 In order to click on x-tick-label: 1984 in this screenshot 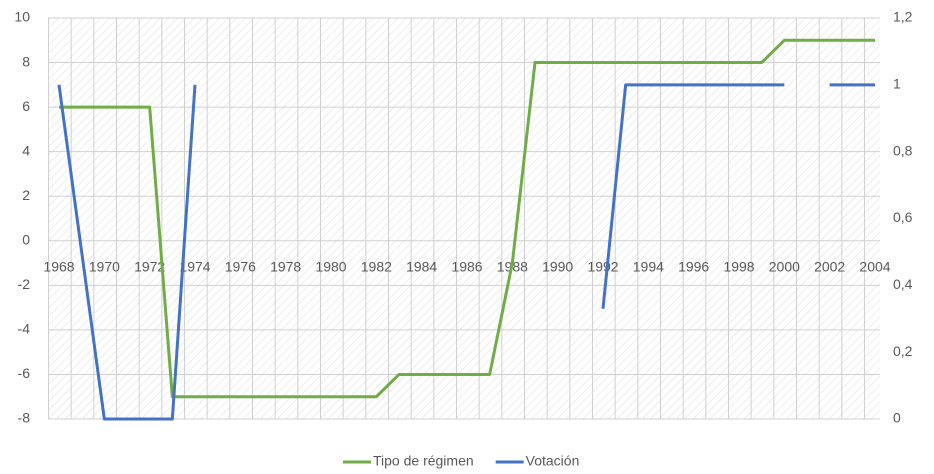, I will do `click(421, 266)`.